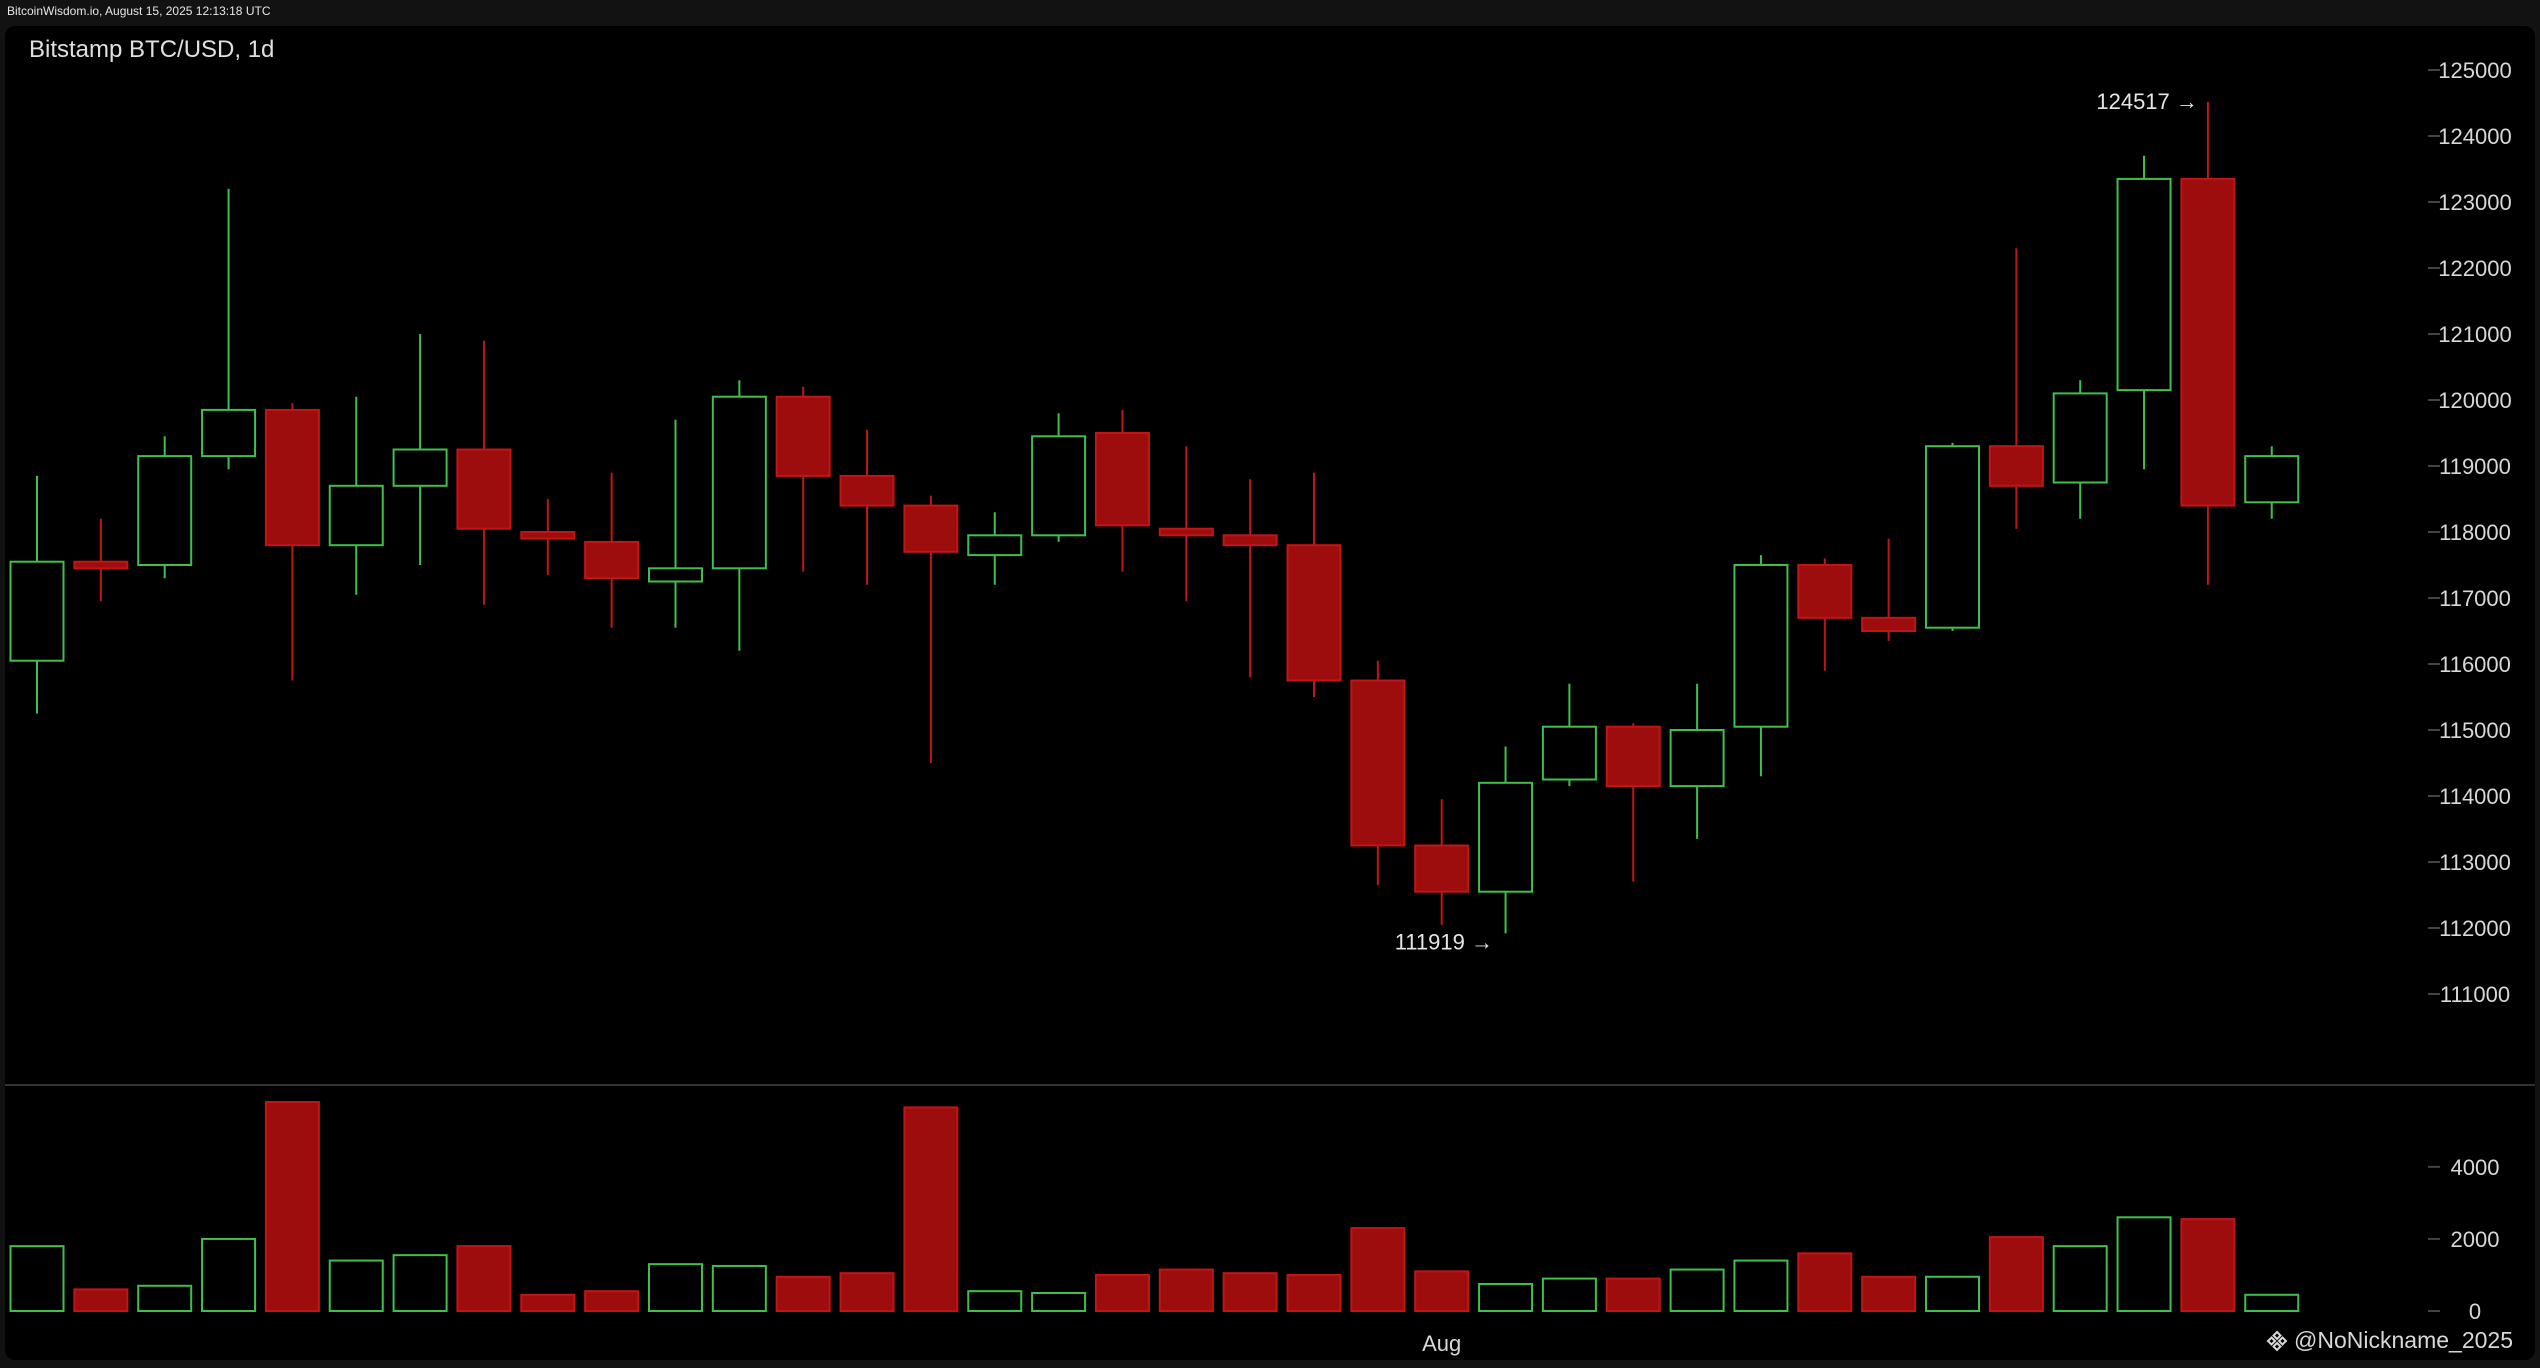  Describe the element at coordinates (2475, 862) in the screenshot. I see `price-tick-label: 113000` at that location.